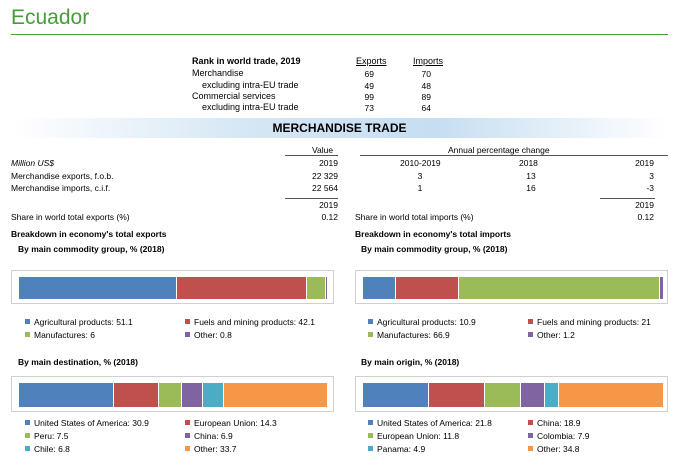  What do you see at coordinates (426, 86) in the screenshot?
I see `rank-row-imports: 48` at bounding box center [426, 86].